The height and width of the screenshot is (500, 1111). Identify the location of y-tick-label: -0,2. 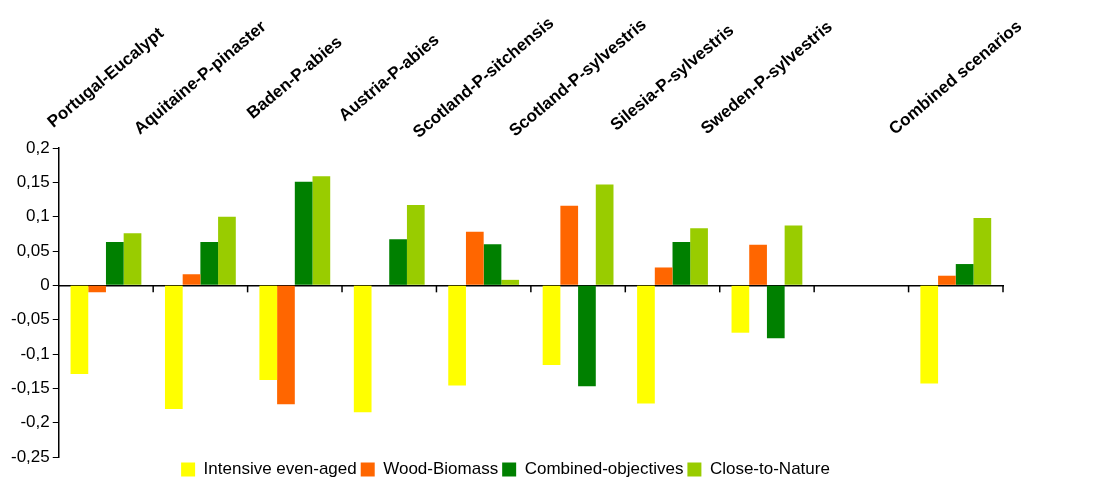
(35, 422).